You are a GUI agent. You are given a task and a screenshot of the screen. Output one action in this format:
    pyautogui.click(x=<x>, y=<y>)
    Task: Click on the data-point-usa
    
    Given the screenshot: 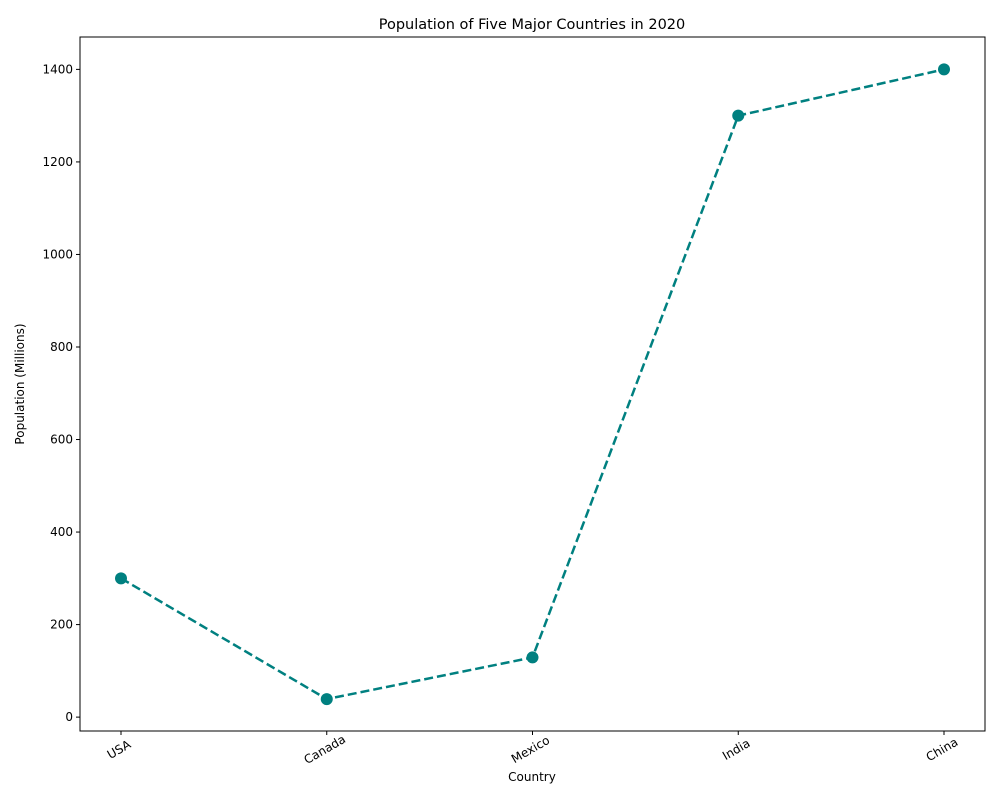 What is the action you would take?
    pyautogui.click(x=121, y=578)
    